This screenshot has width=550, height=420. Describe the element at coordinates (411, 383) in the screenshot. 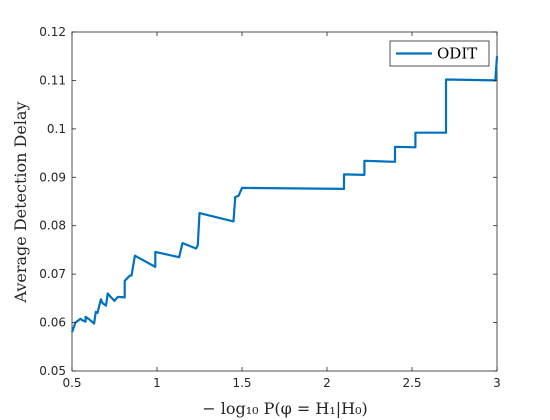

I see `x-tick-label: 2.5` at that location.